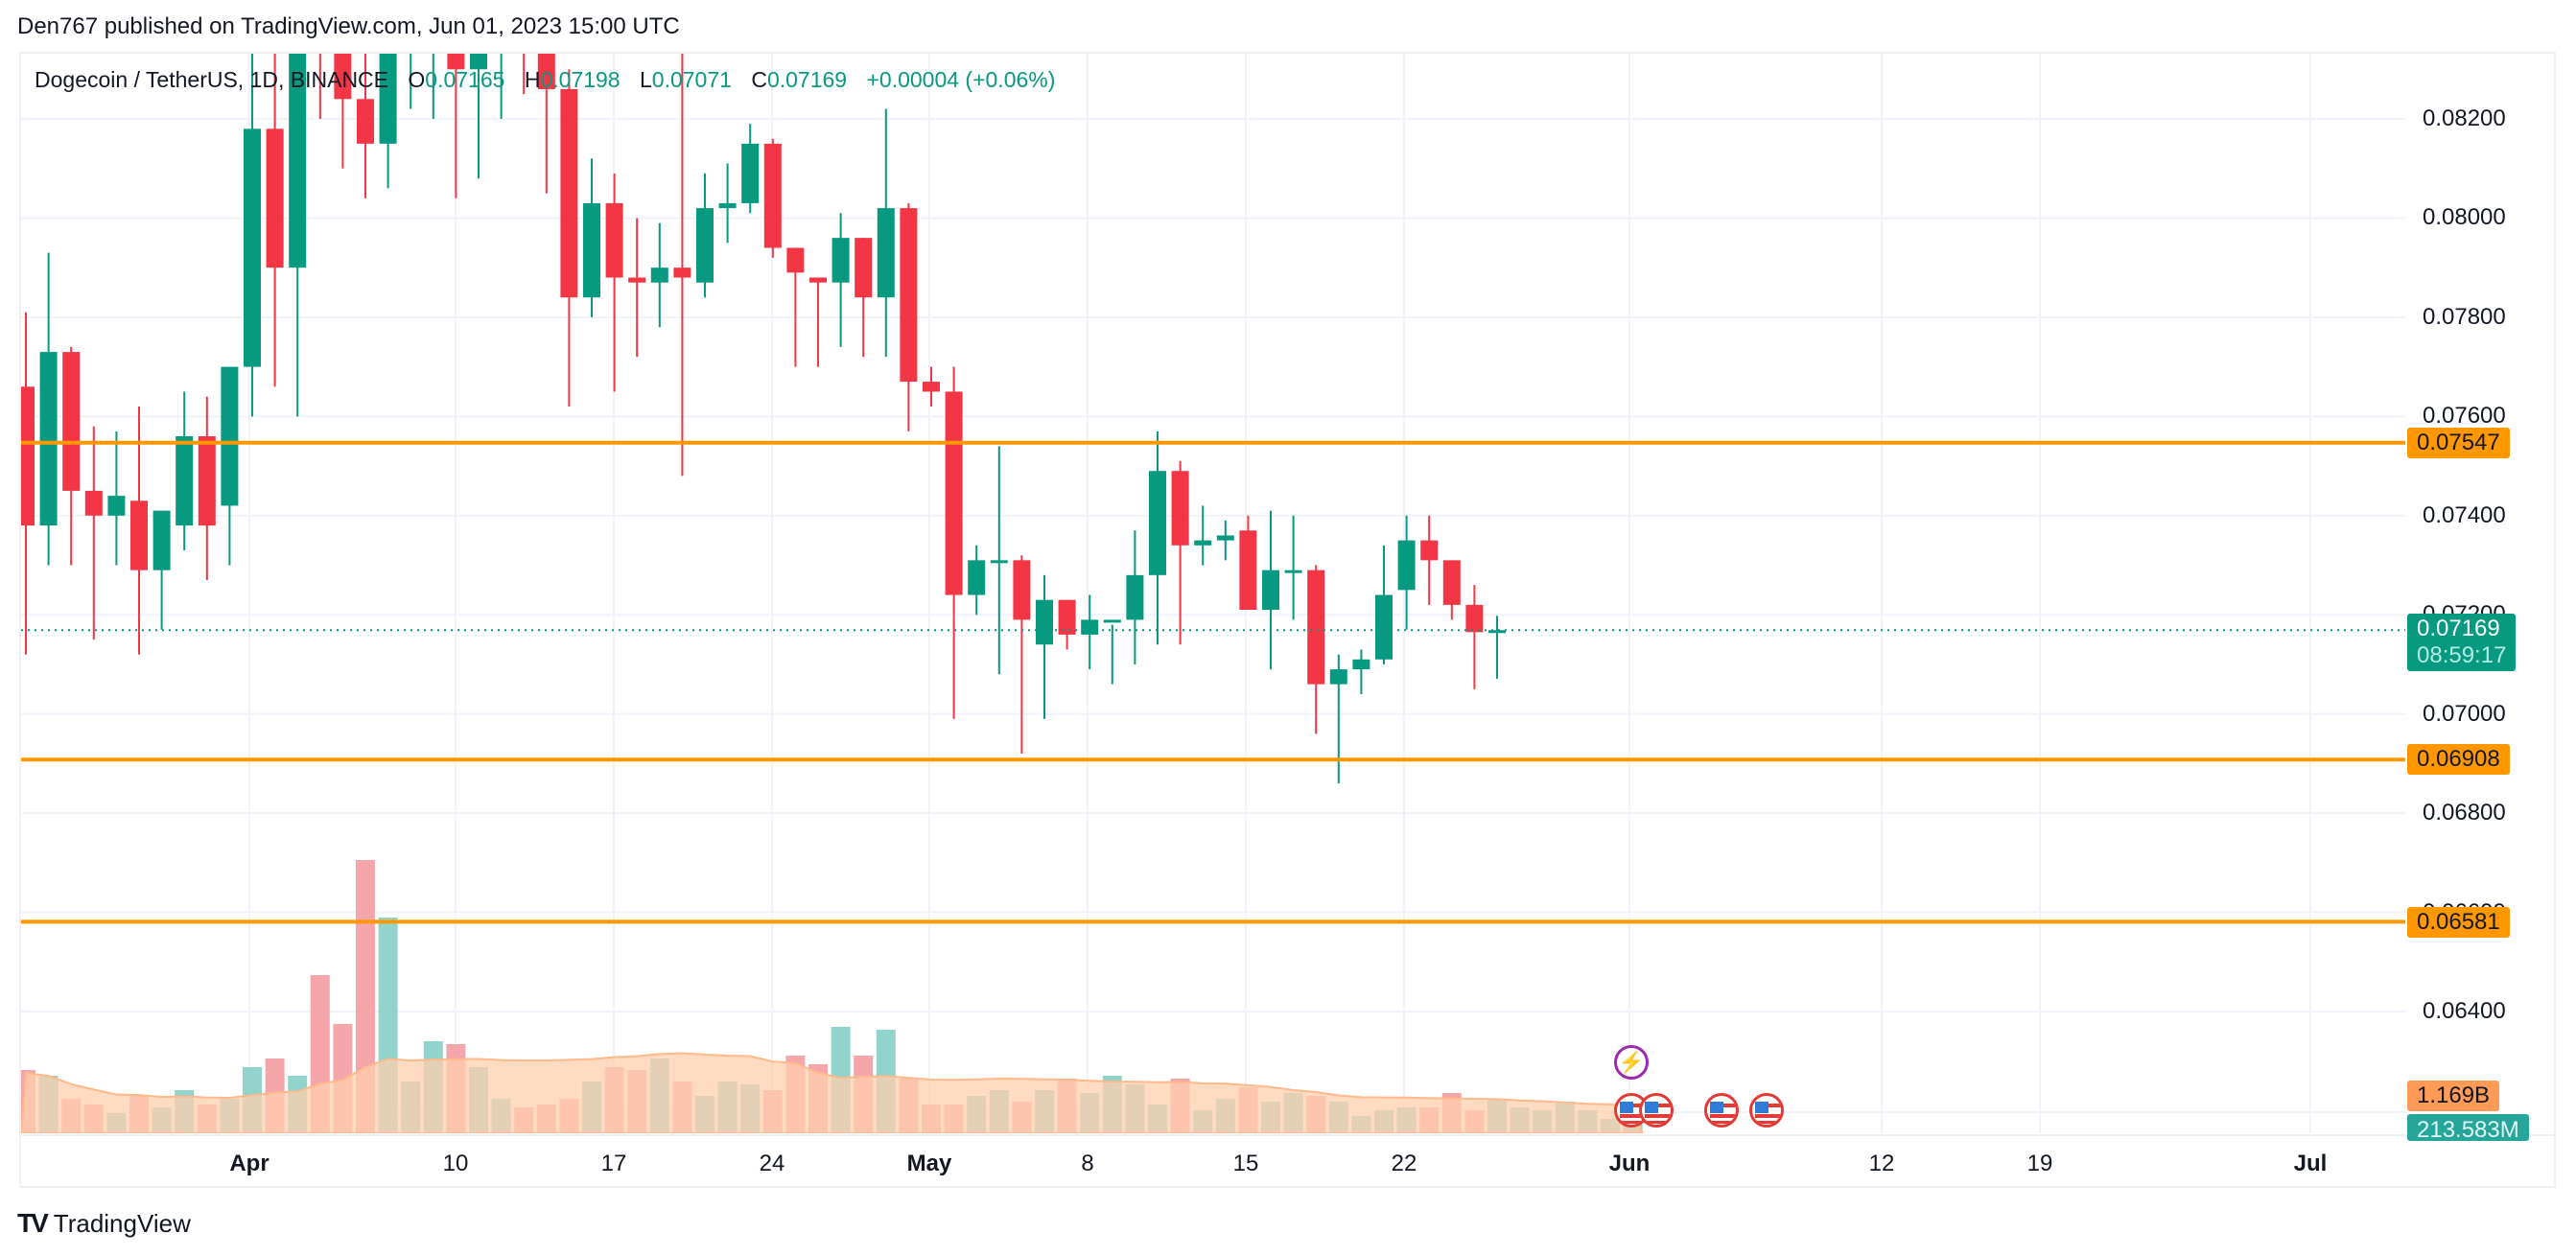  I want to click on time-tick-label: 10, so click(455, 1163).